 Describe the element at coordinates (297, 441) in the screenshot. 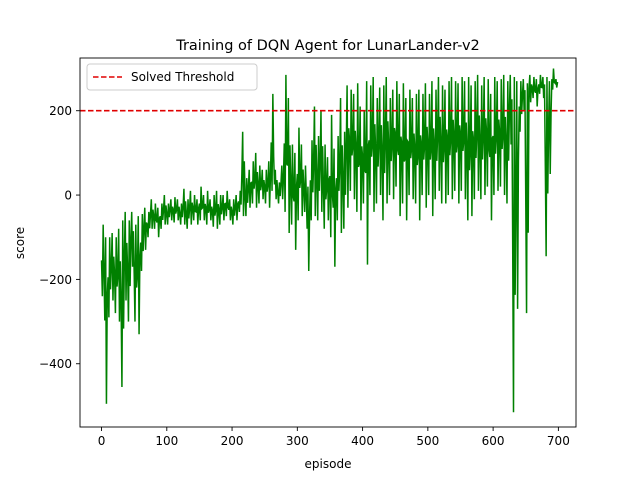

I see `x-tick-label: 300` at that location.